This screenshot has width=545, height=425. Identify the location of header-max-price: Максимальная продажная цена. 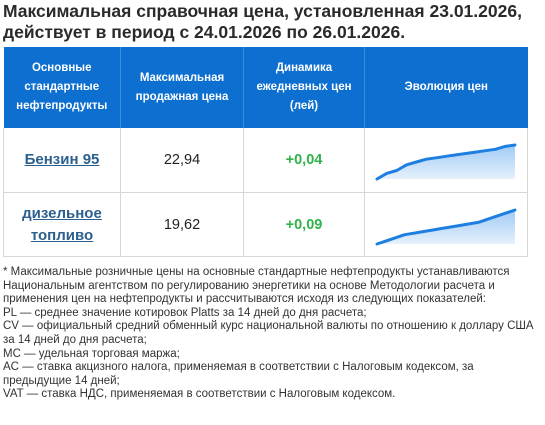
(182, 87).